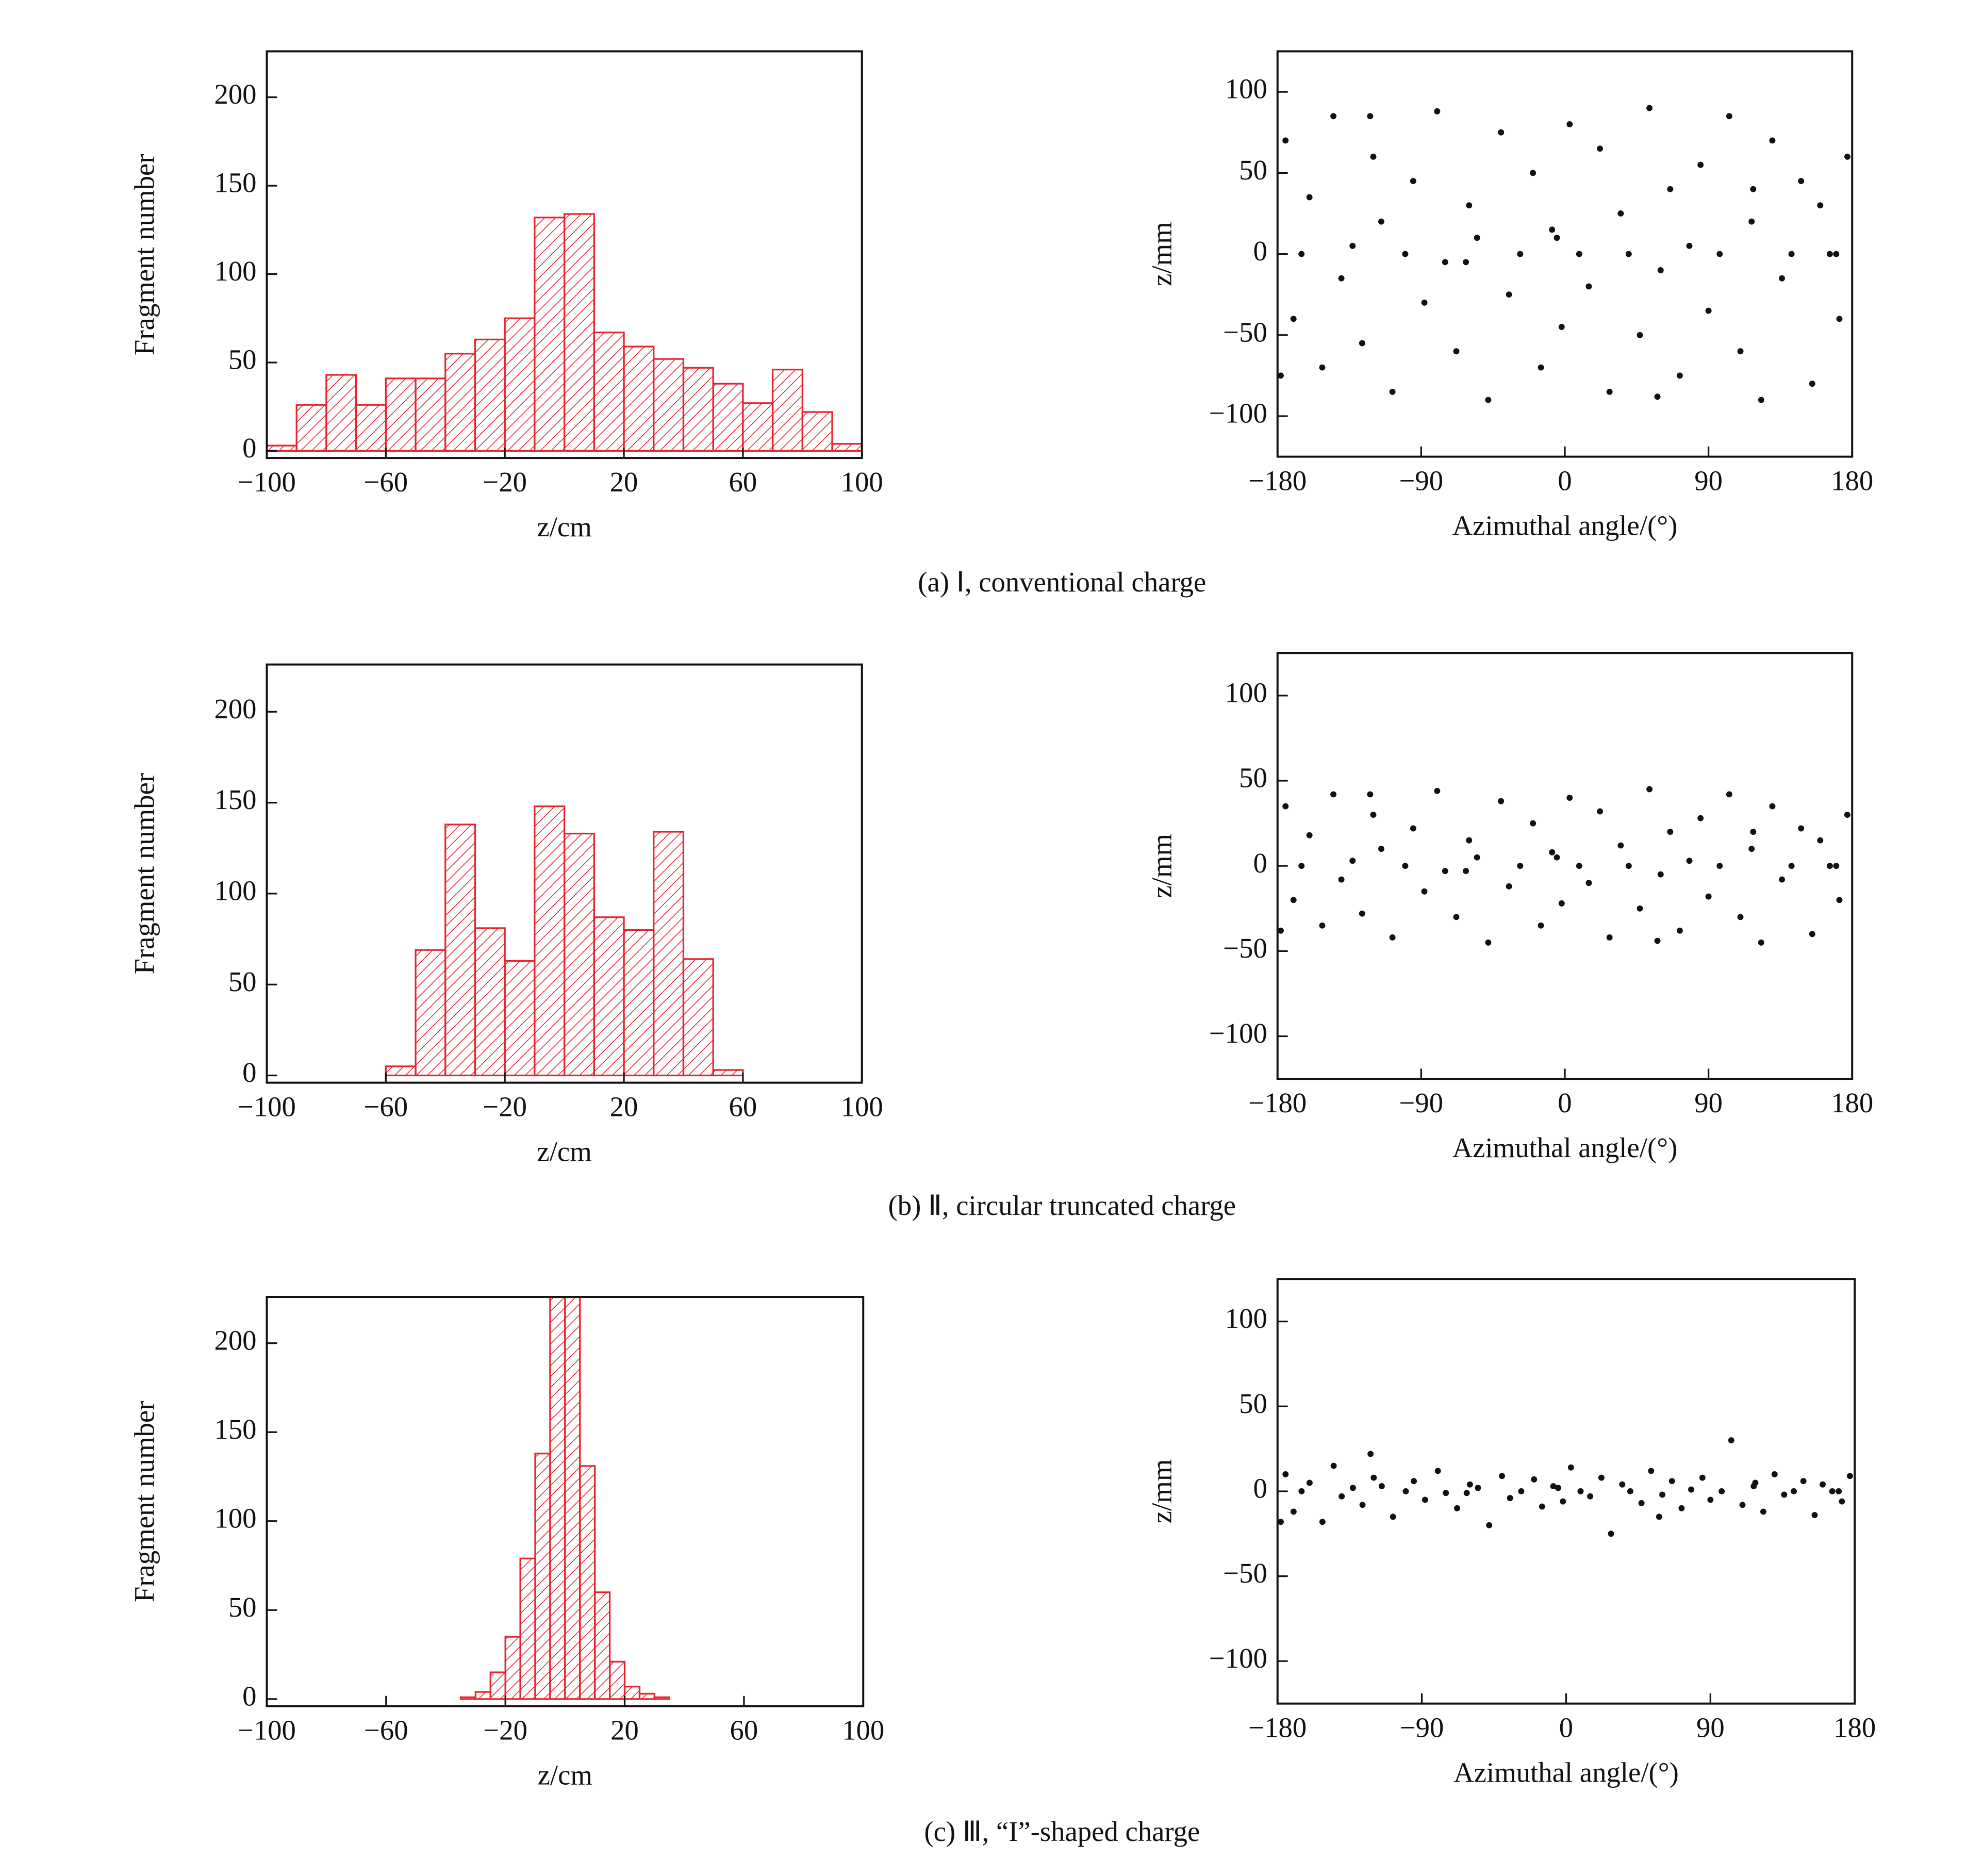  I want to click on plot-frame, so click(566, 1501).